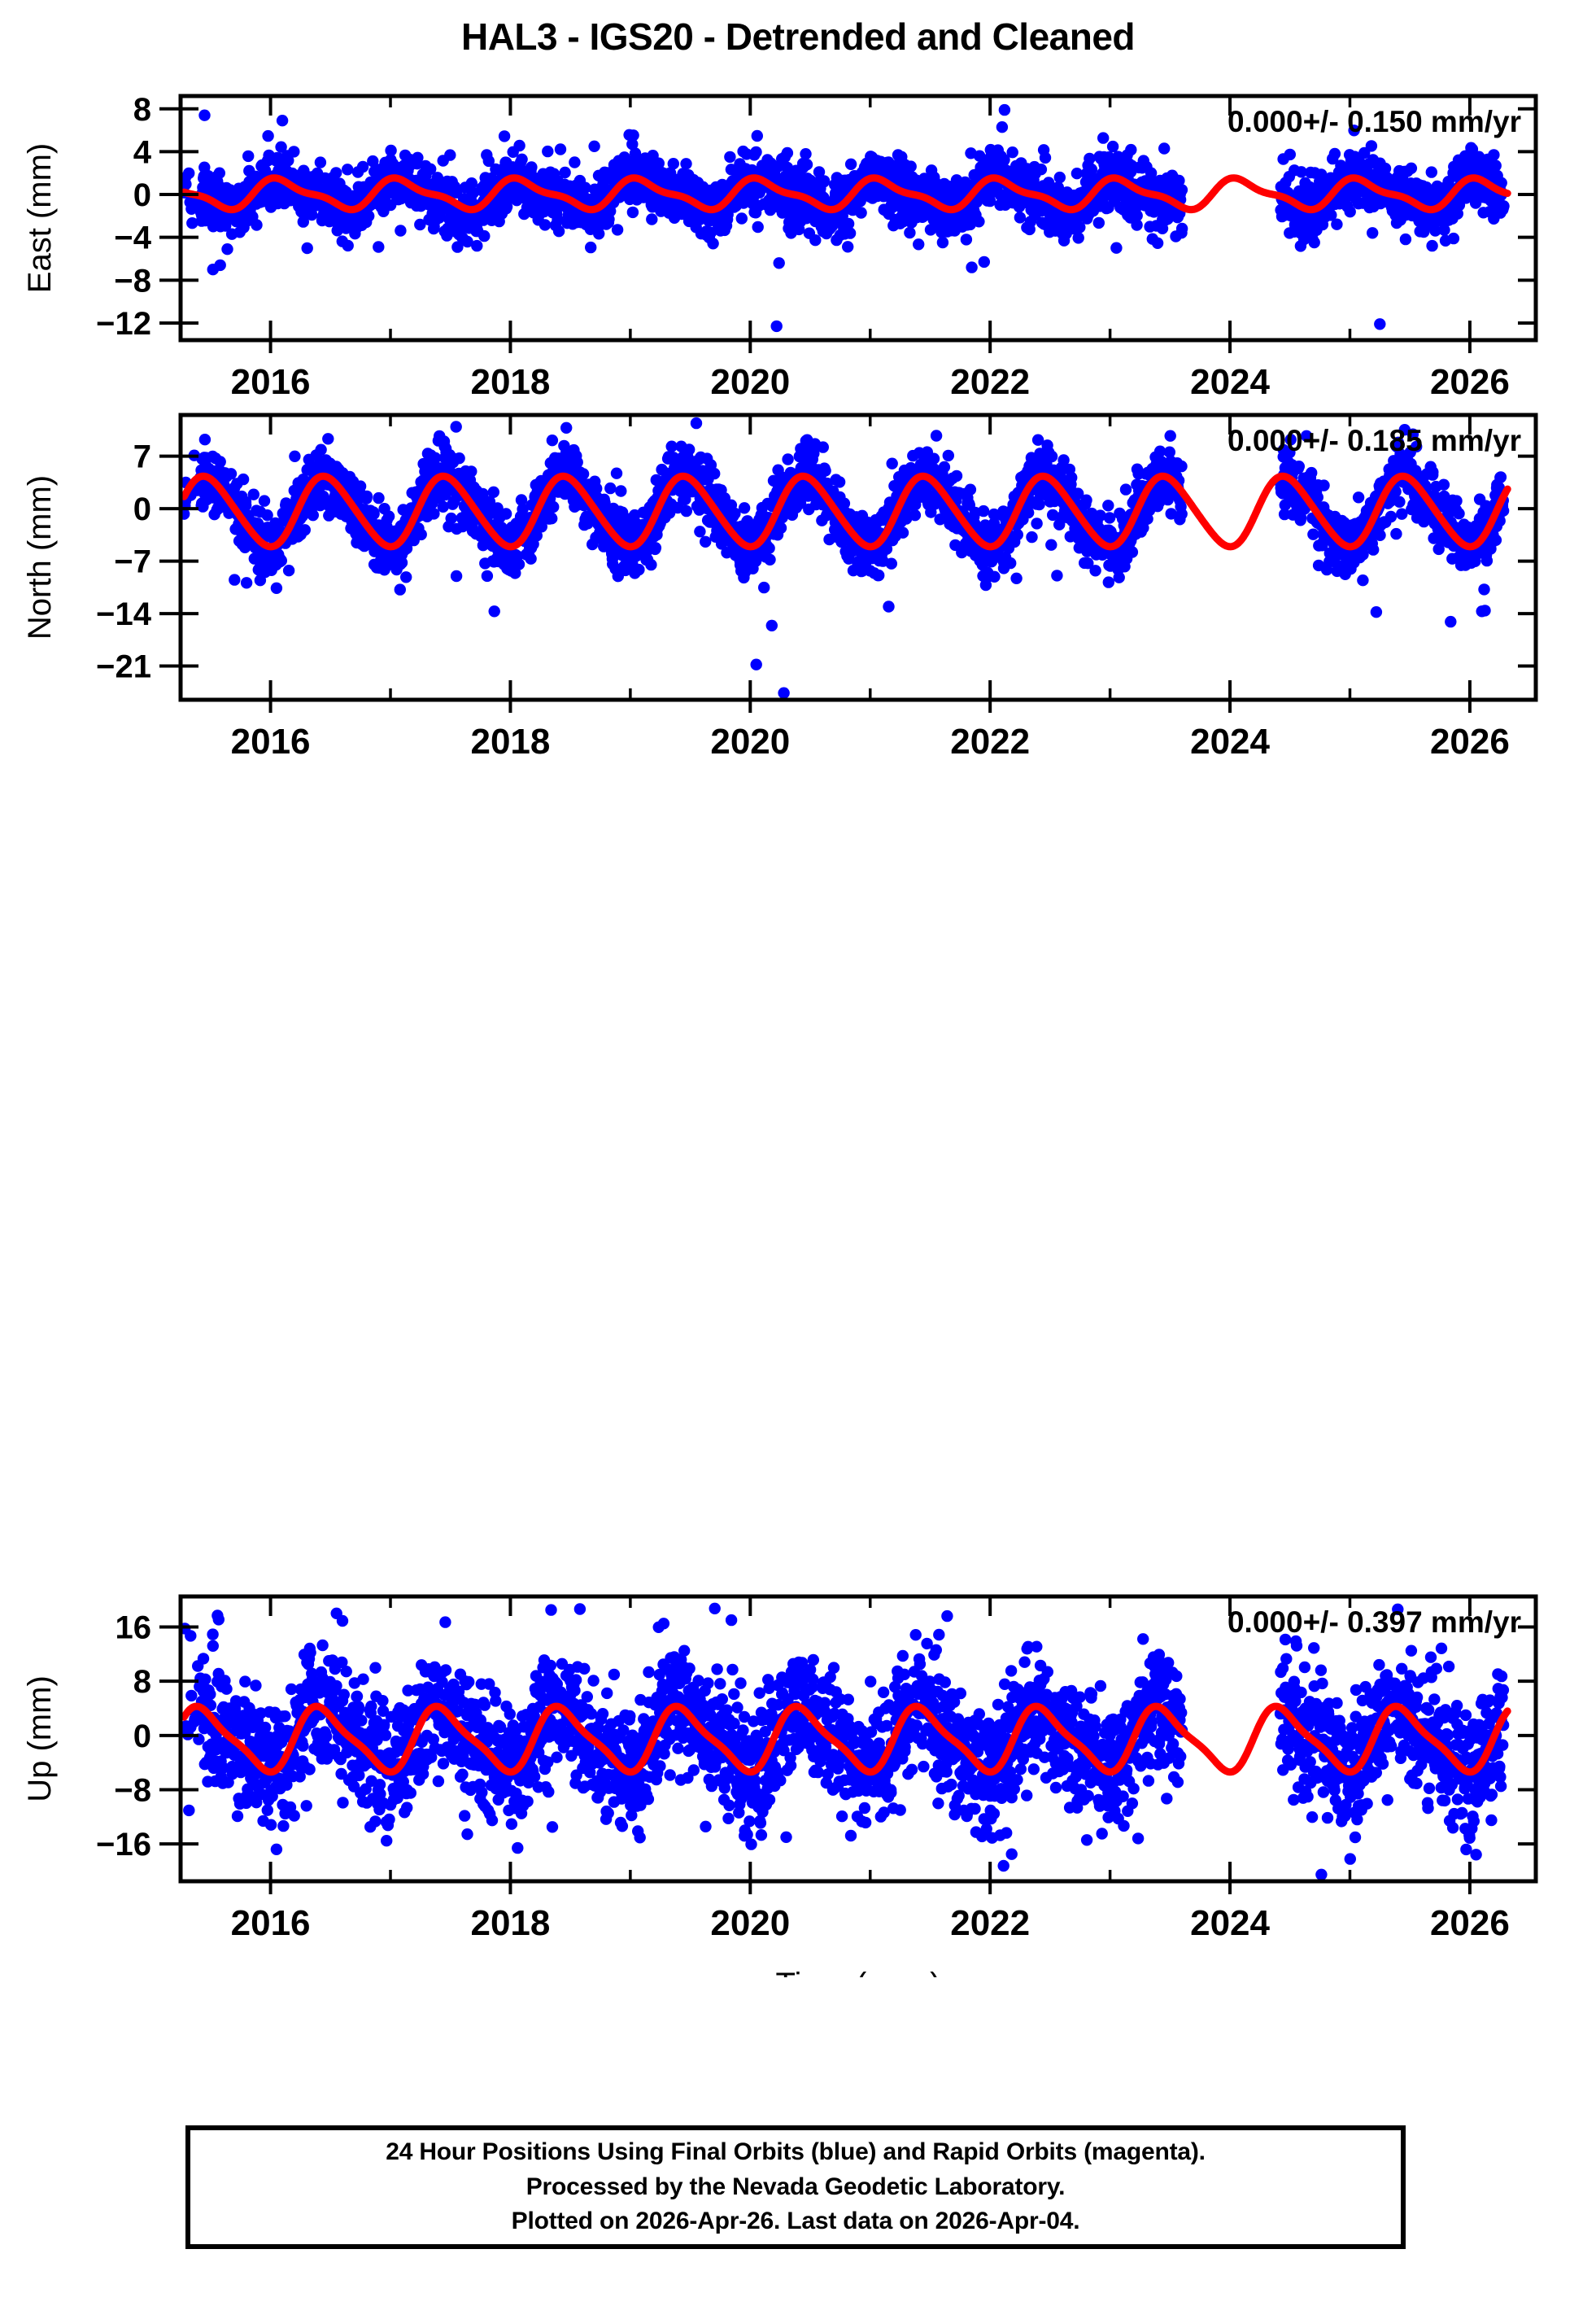 Image resolution: width=1596 pixels, height=2306 pixels. Describe the element at coordinates (858, 1972) in the screenshot. I see `x-axis-title: Time (year)` at that location.